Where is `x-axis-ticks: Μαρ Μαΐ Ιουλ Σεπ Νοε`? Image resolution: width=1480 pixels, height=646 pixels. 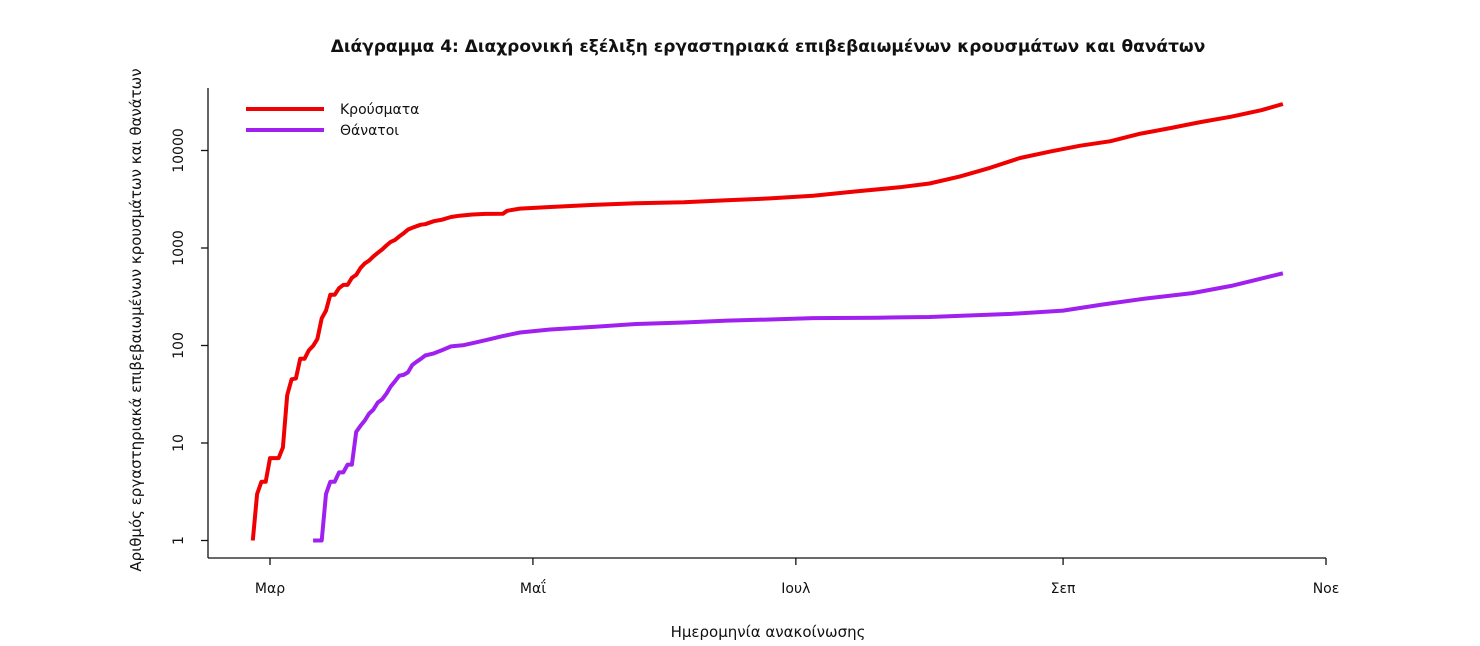
x-axis-ticks: Μαρ Μαΐ Ιουλ Σεπ Νοε is located at coordinates (797, 577).